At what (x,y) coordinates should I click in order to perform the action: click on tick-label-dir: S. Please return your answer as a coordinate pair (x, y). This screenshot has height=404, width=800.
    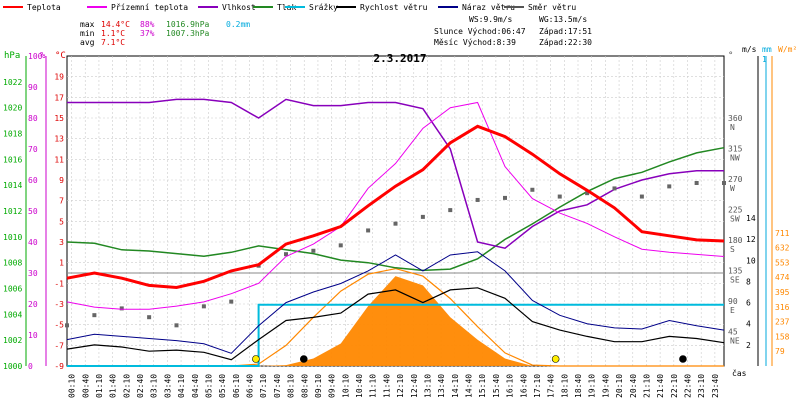
    Looking at the image, I should click on (732, 249).